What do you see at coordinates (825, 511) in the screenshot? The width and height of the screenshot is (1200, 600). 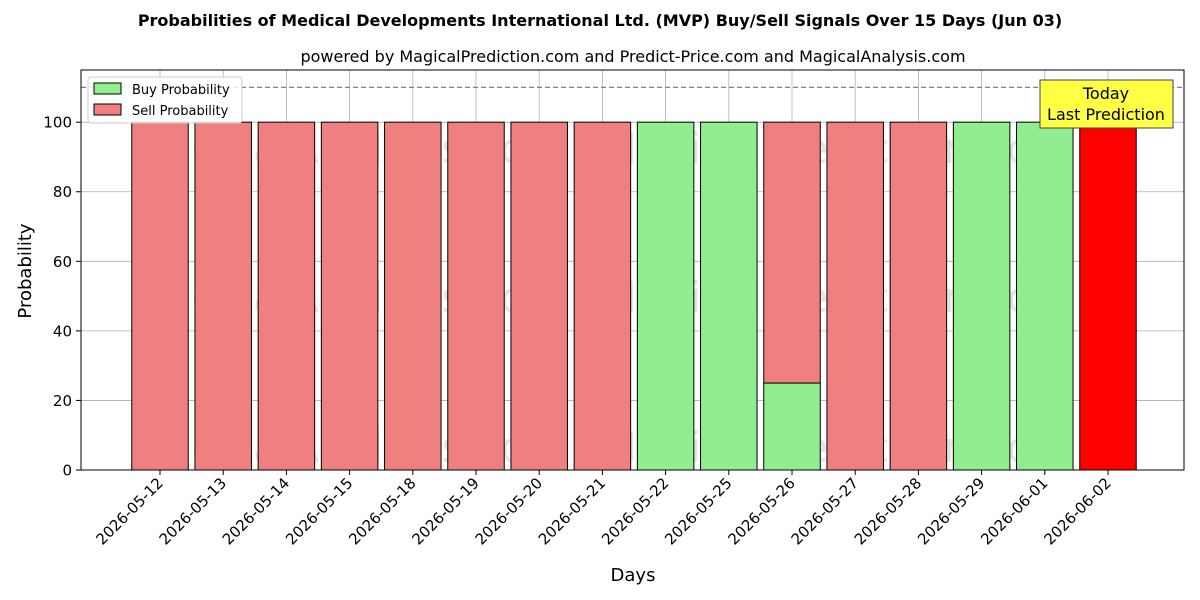 I see `x-tick-label: 2026-05-27` at bounding box center [825, 511].